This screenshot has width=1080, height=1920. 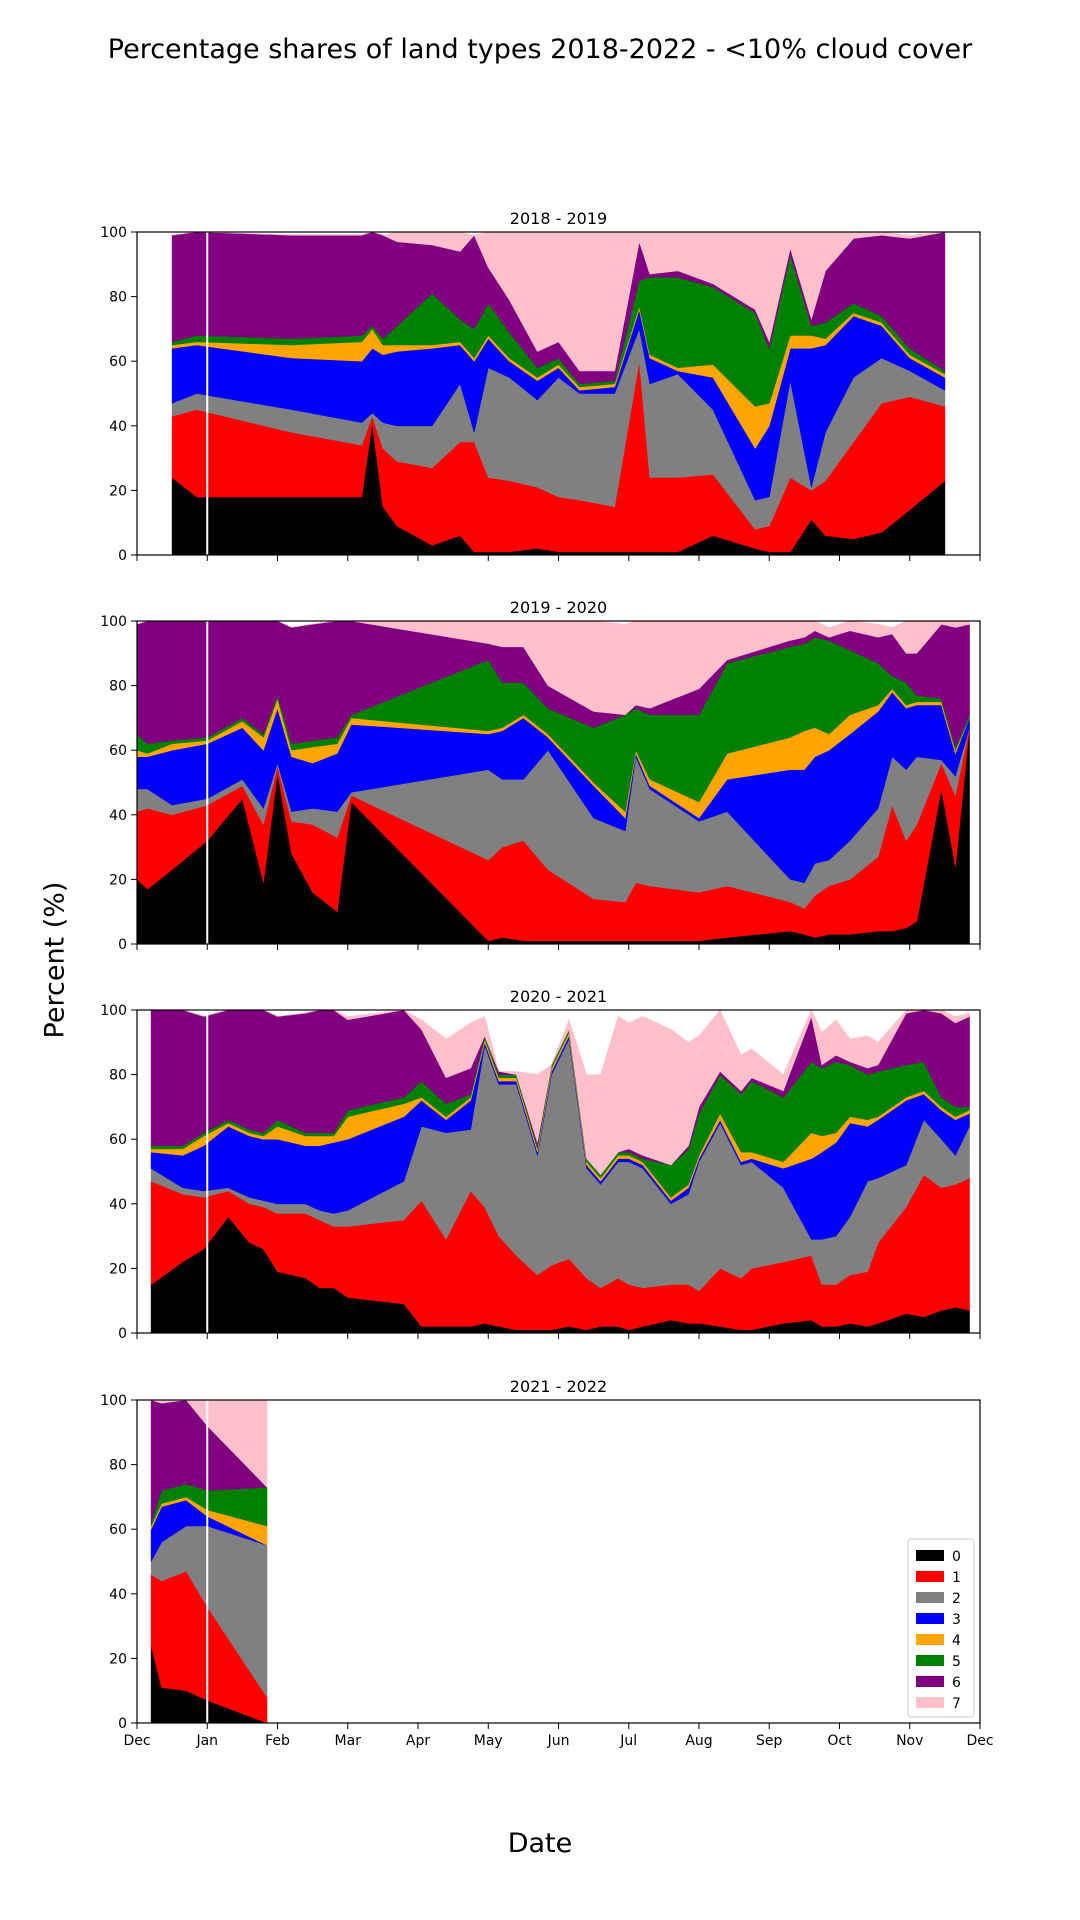 I want to click on legend-label-1: 1, so click(x=956, y=1578).